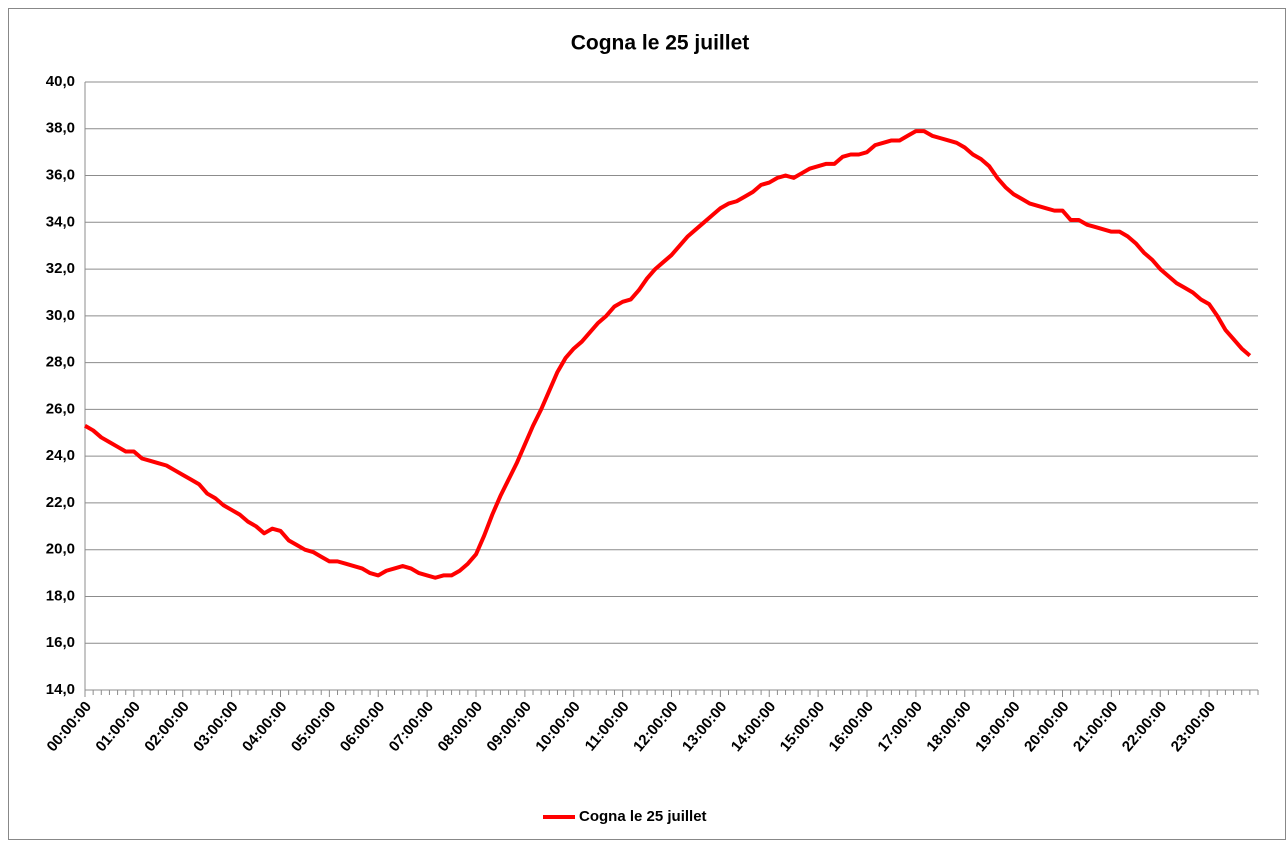 Image resolution: width=1287 pixels, height=841 pixels. I want to click on y-tick-label: 22,0, so click(60, 502).